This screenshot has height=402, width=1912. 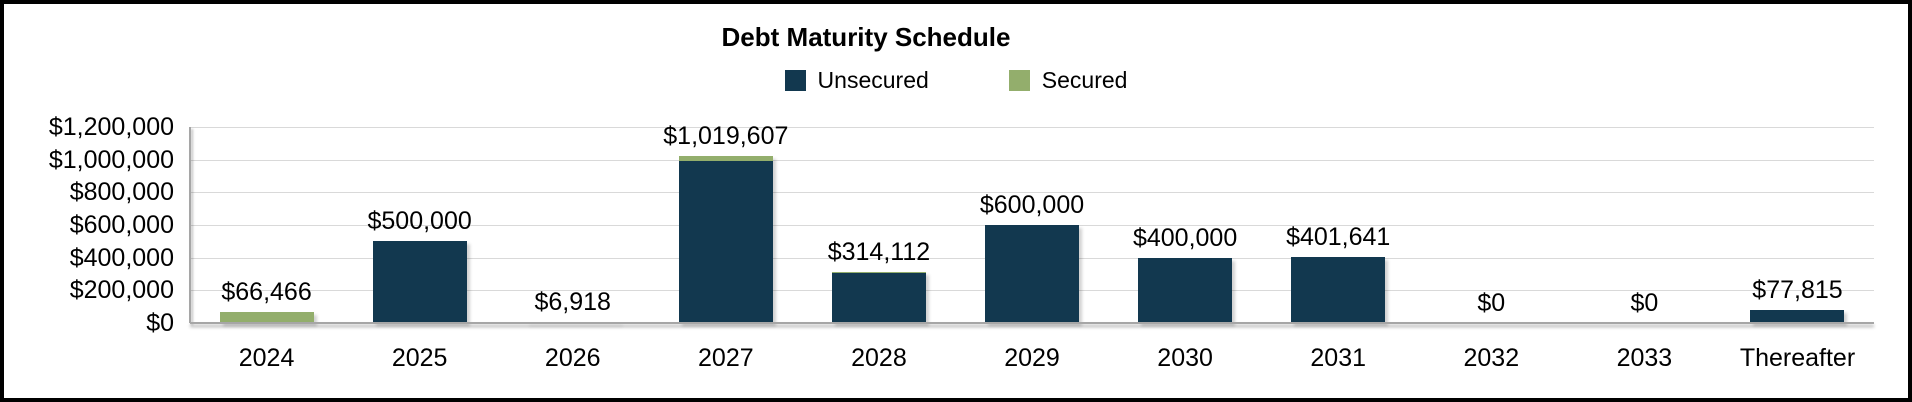 I want to click on legend-label-unsecured: Unsecured, so click(x=873, y=80).